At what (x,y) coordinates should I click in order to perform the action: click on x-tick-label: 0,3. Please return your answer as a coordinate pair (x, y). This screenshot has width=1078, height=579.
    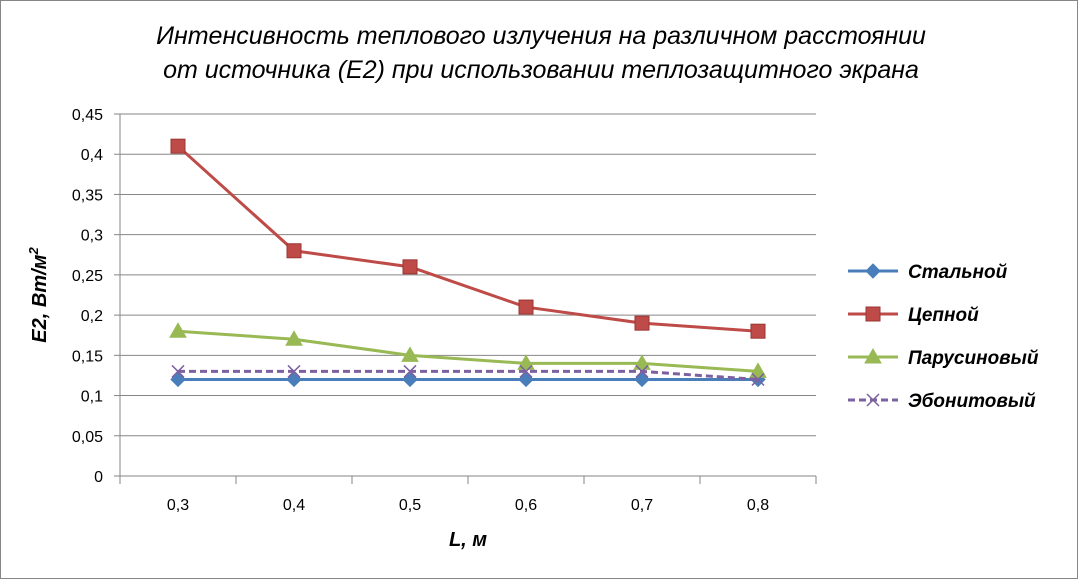
    Looking at the image, I should click on (178, 505).